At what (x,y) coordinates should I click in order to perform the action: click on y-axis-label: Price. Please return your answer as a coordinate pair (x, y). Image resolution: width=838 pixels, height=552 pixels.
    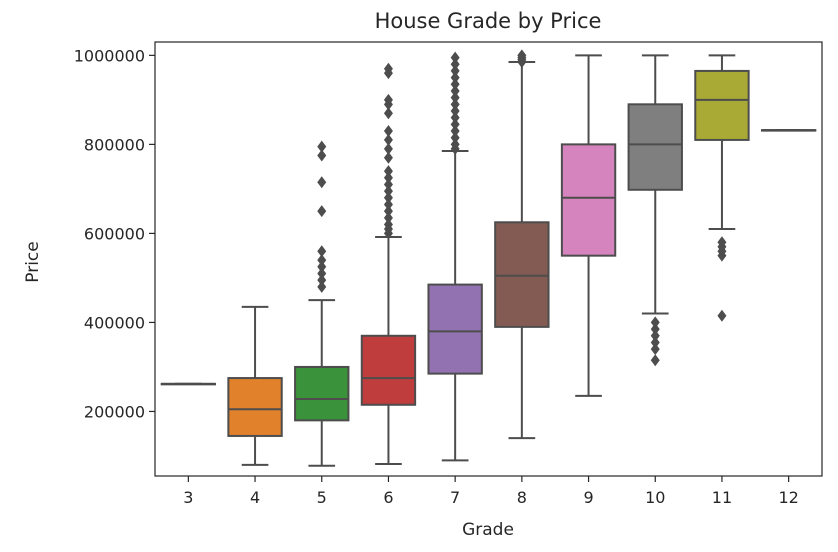
    Looking at the image, I should click on (33, 261).